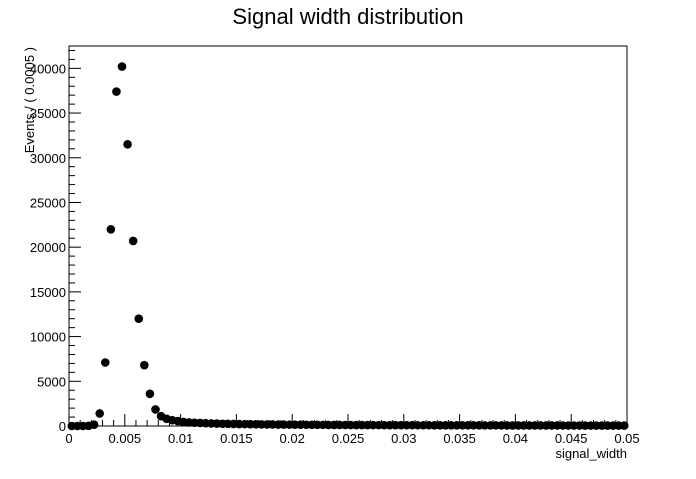  What do you see at coordinates (236, 438) in the screenshot?
I see `x-tick-label: 0.015` at bounding box center [236, 438].